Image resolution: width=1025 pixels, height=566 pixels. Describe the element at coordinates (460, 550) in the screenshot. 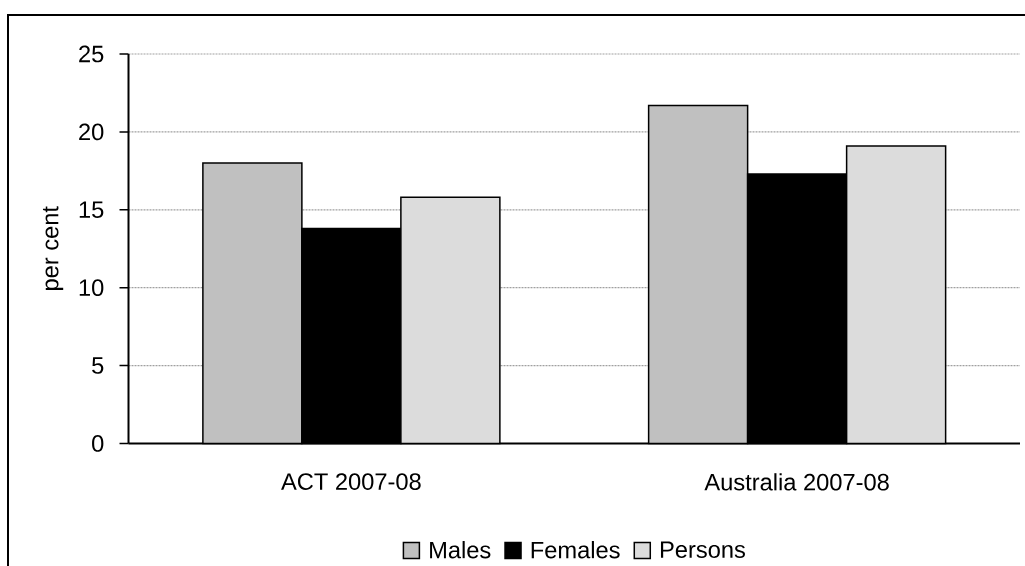

I see `legend-label: Males` at that location.